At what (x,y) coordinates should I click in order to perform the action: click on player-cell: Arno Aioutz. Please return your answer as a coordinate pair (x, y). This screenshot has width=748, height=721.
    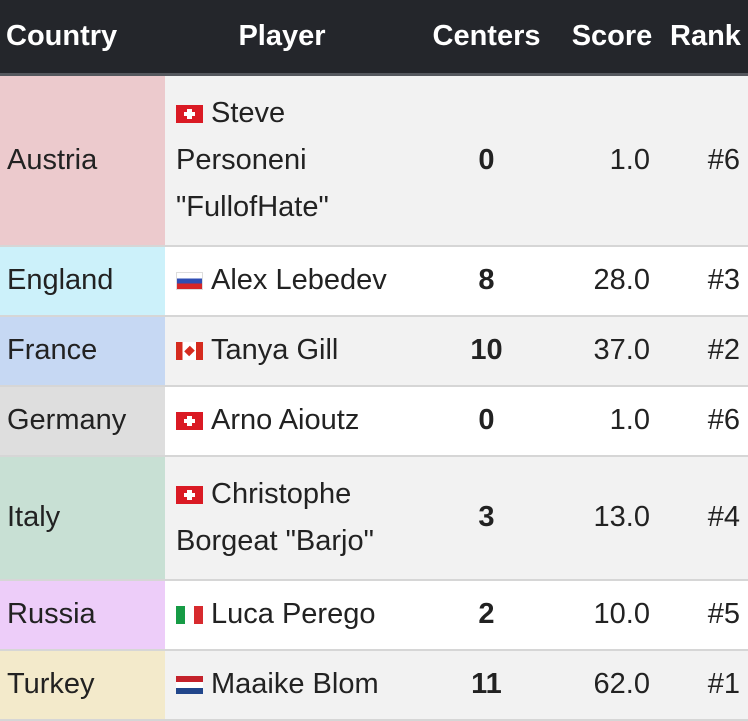
    Looking at the image, I should click on (292, 421).